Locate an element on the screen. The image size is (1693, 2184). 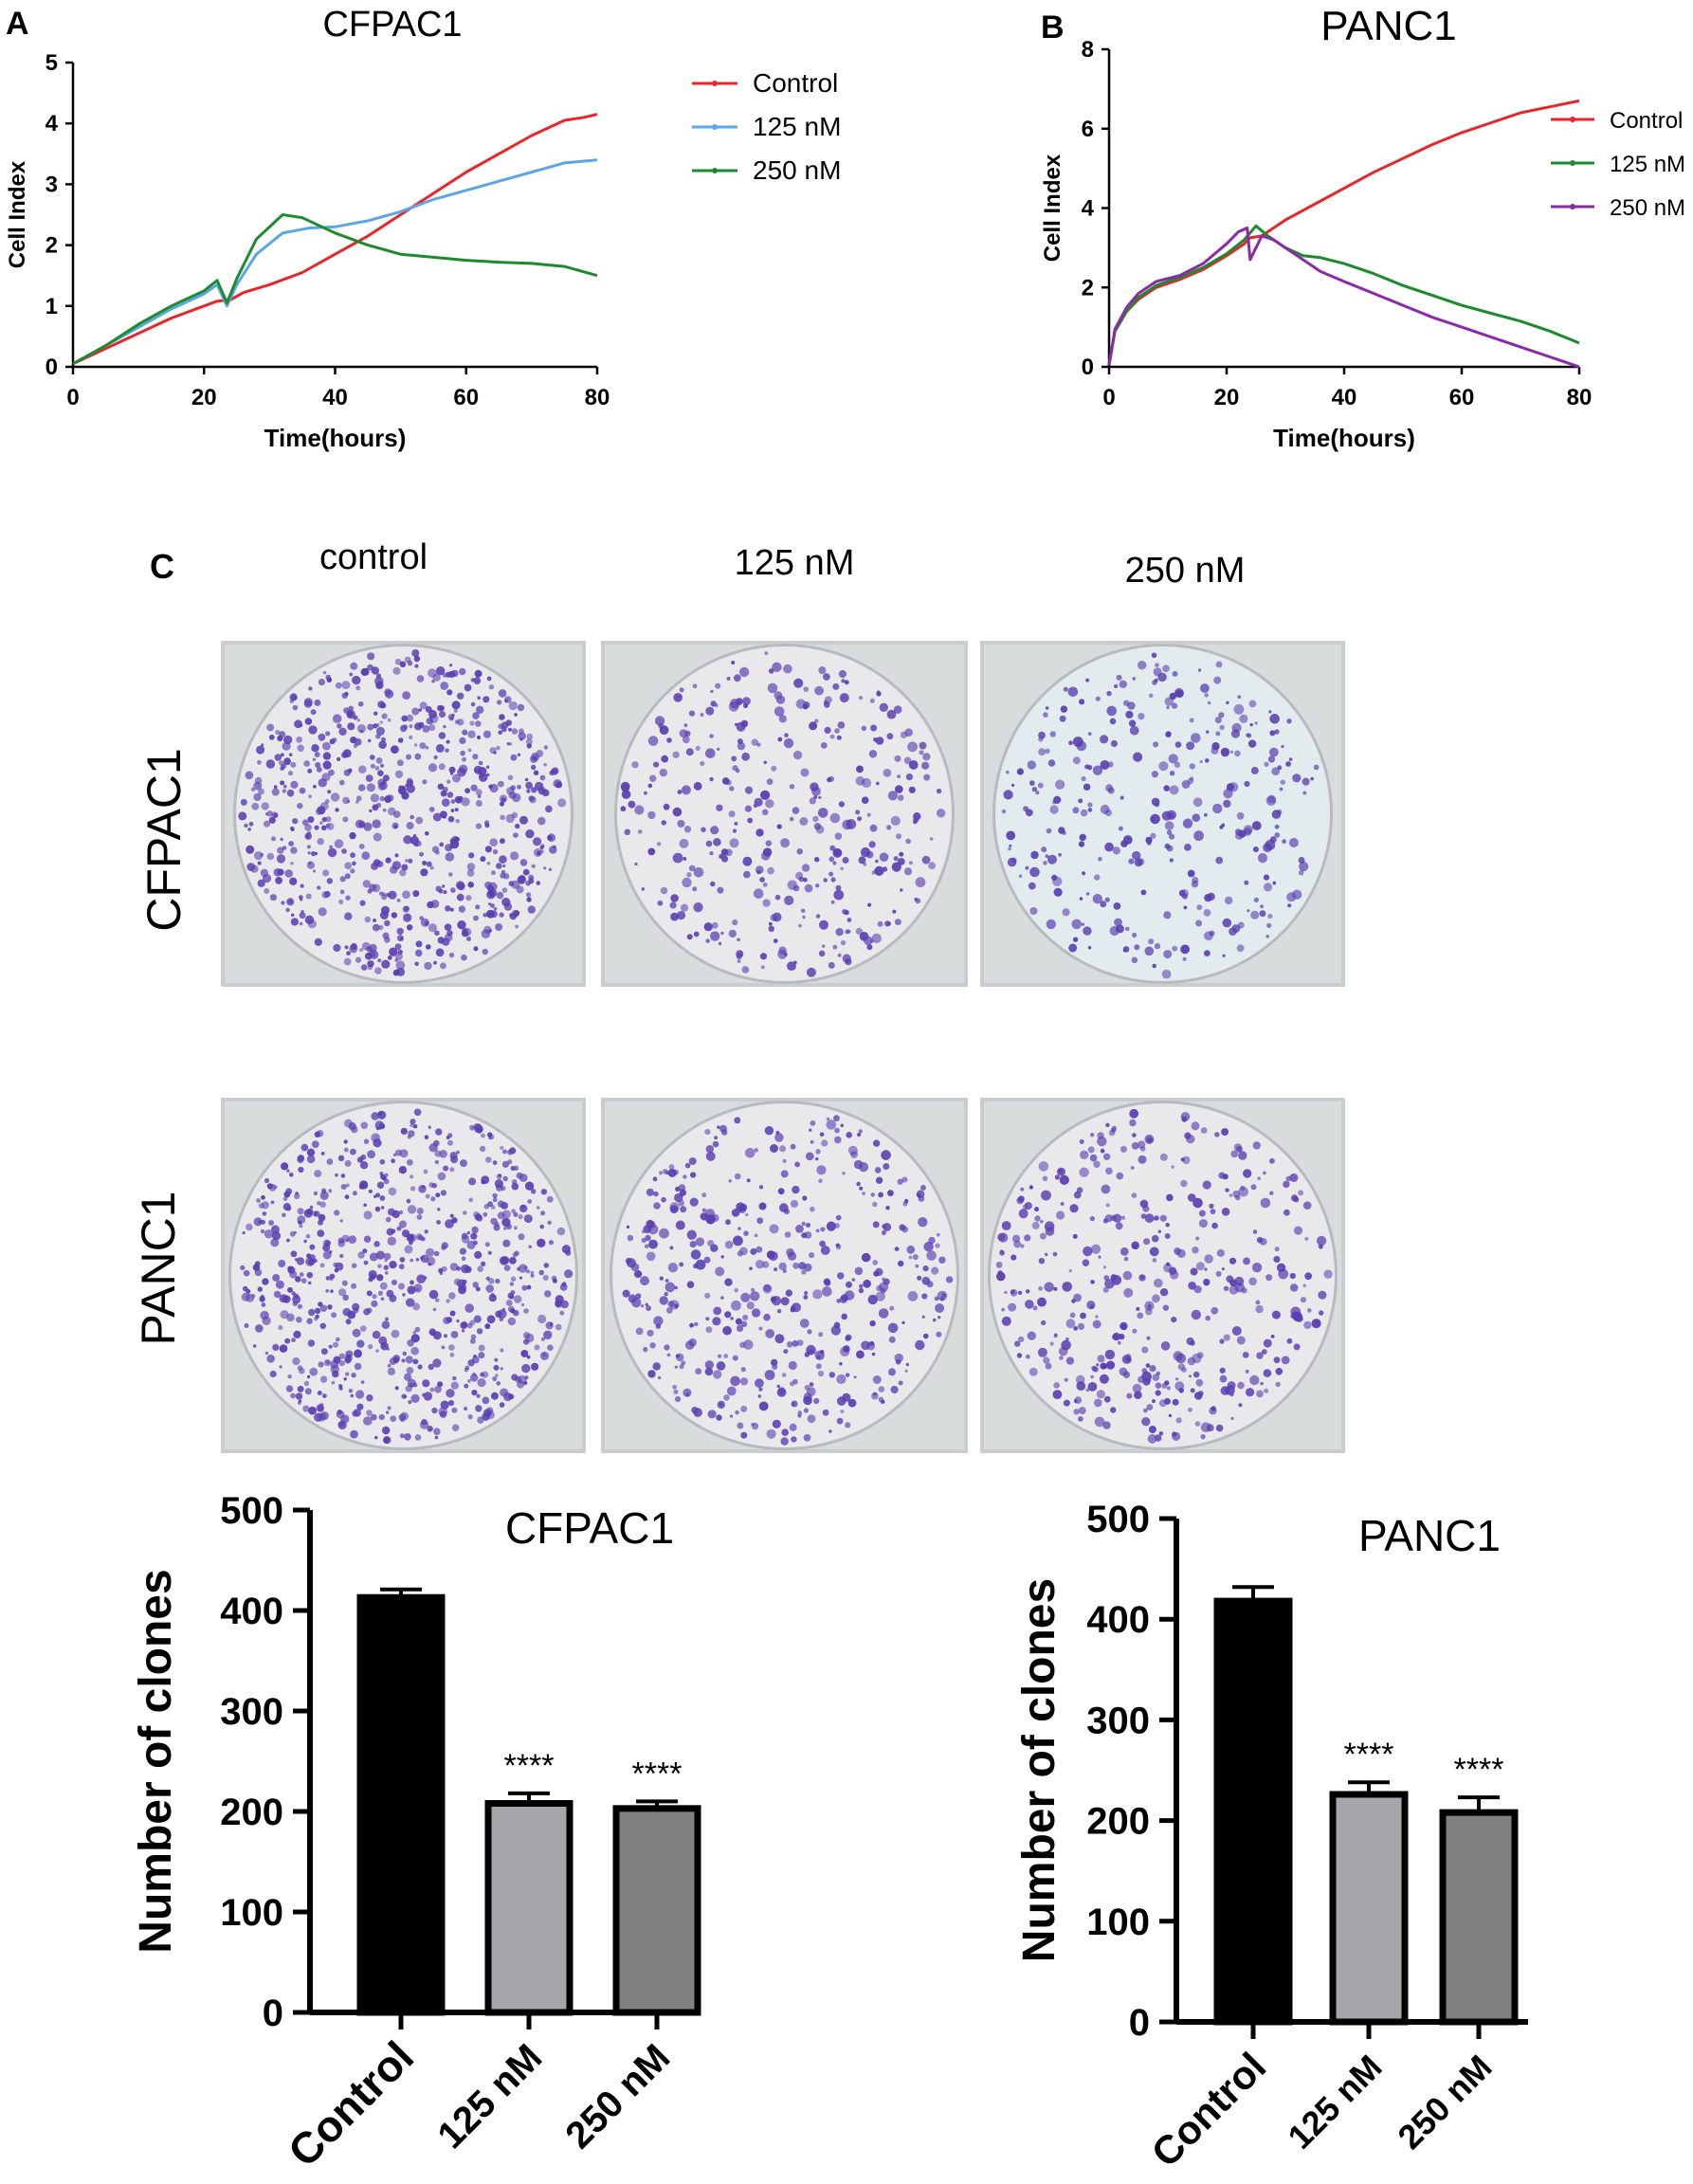
chart-title: PANC1 is located at coordinates (1429, 1535).